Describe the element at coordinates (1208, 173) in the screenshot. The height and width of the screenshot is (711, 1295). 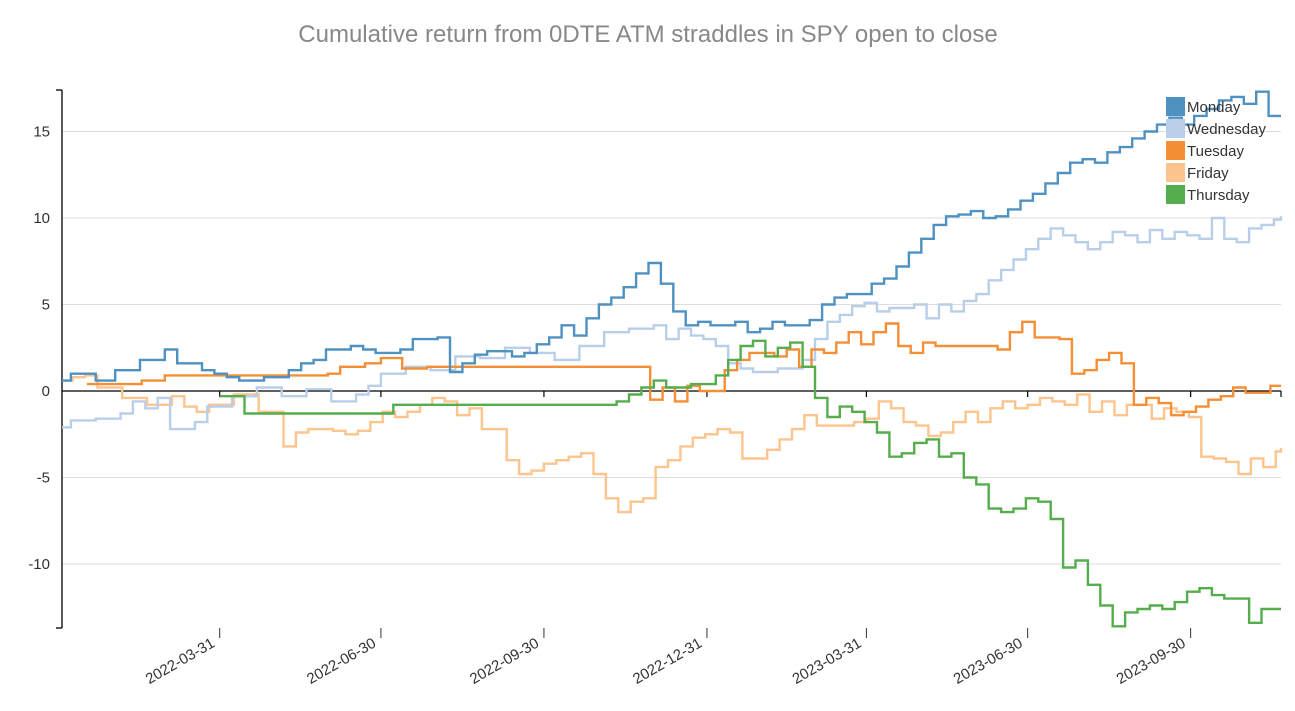
I see `legend-label-friday: Friday` at that location.